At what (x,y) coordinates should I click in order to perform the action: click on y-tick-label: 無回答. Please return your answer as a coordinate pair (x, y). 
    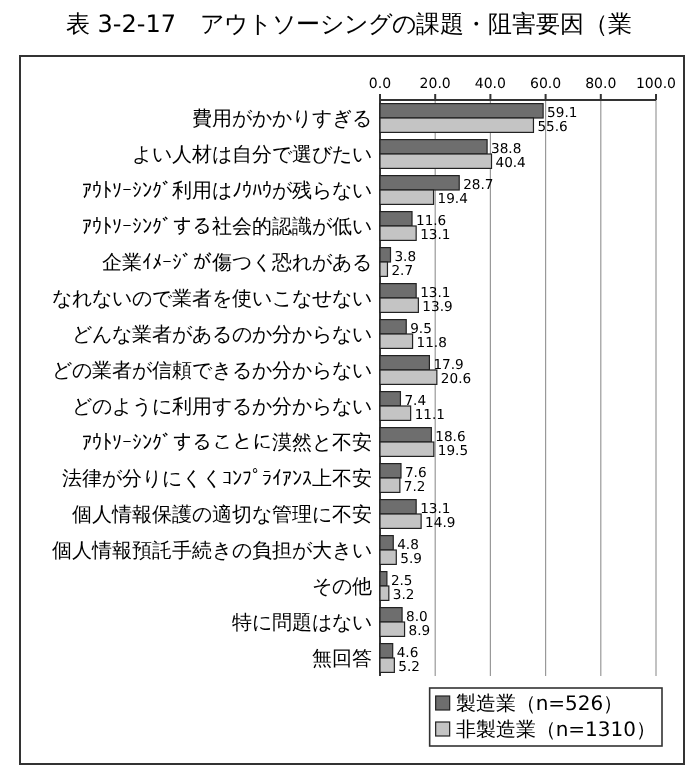
    Looking at the image, I should click on (342, 659).